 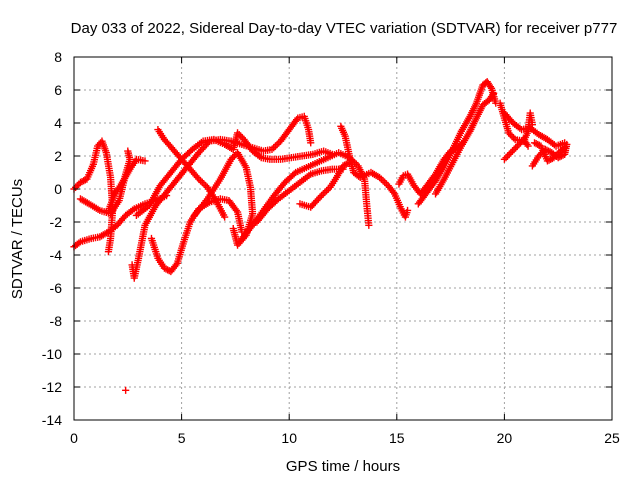 I want to click on y-tick-label: -12, so click(x=52, y=387).